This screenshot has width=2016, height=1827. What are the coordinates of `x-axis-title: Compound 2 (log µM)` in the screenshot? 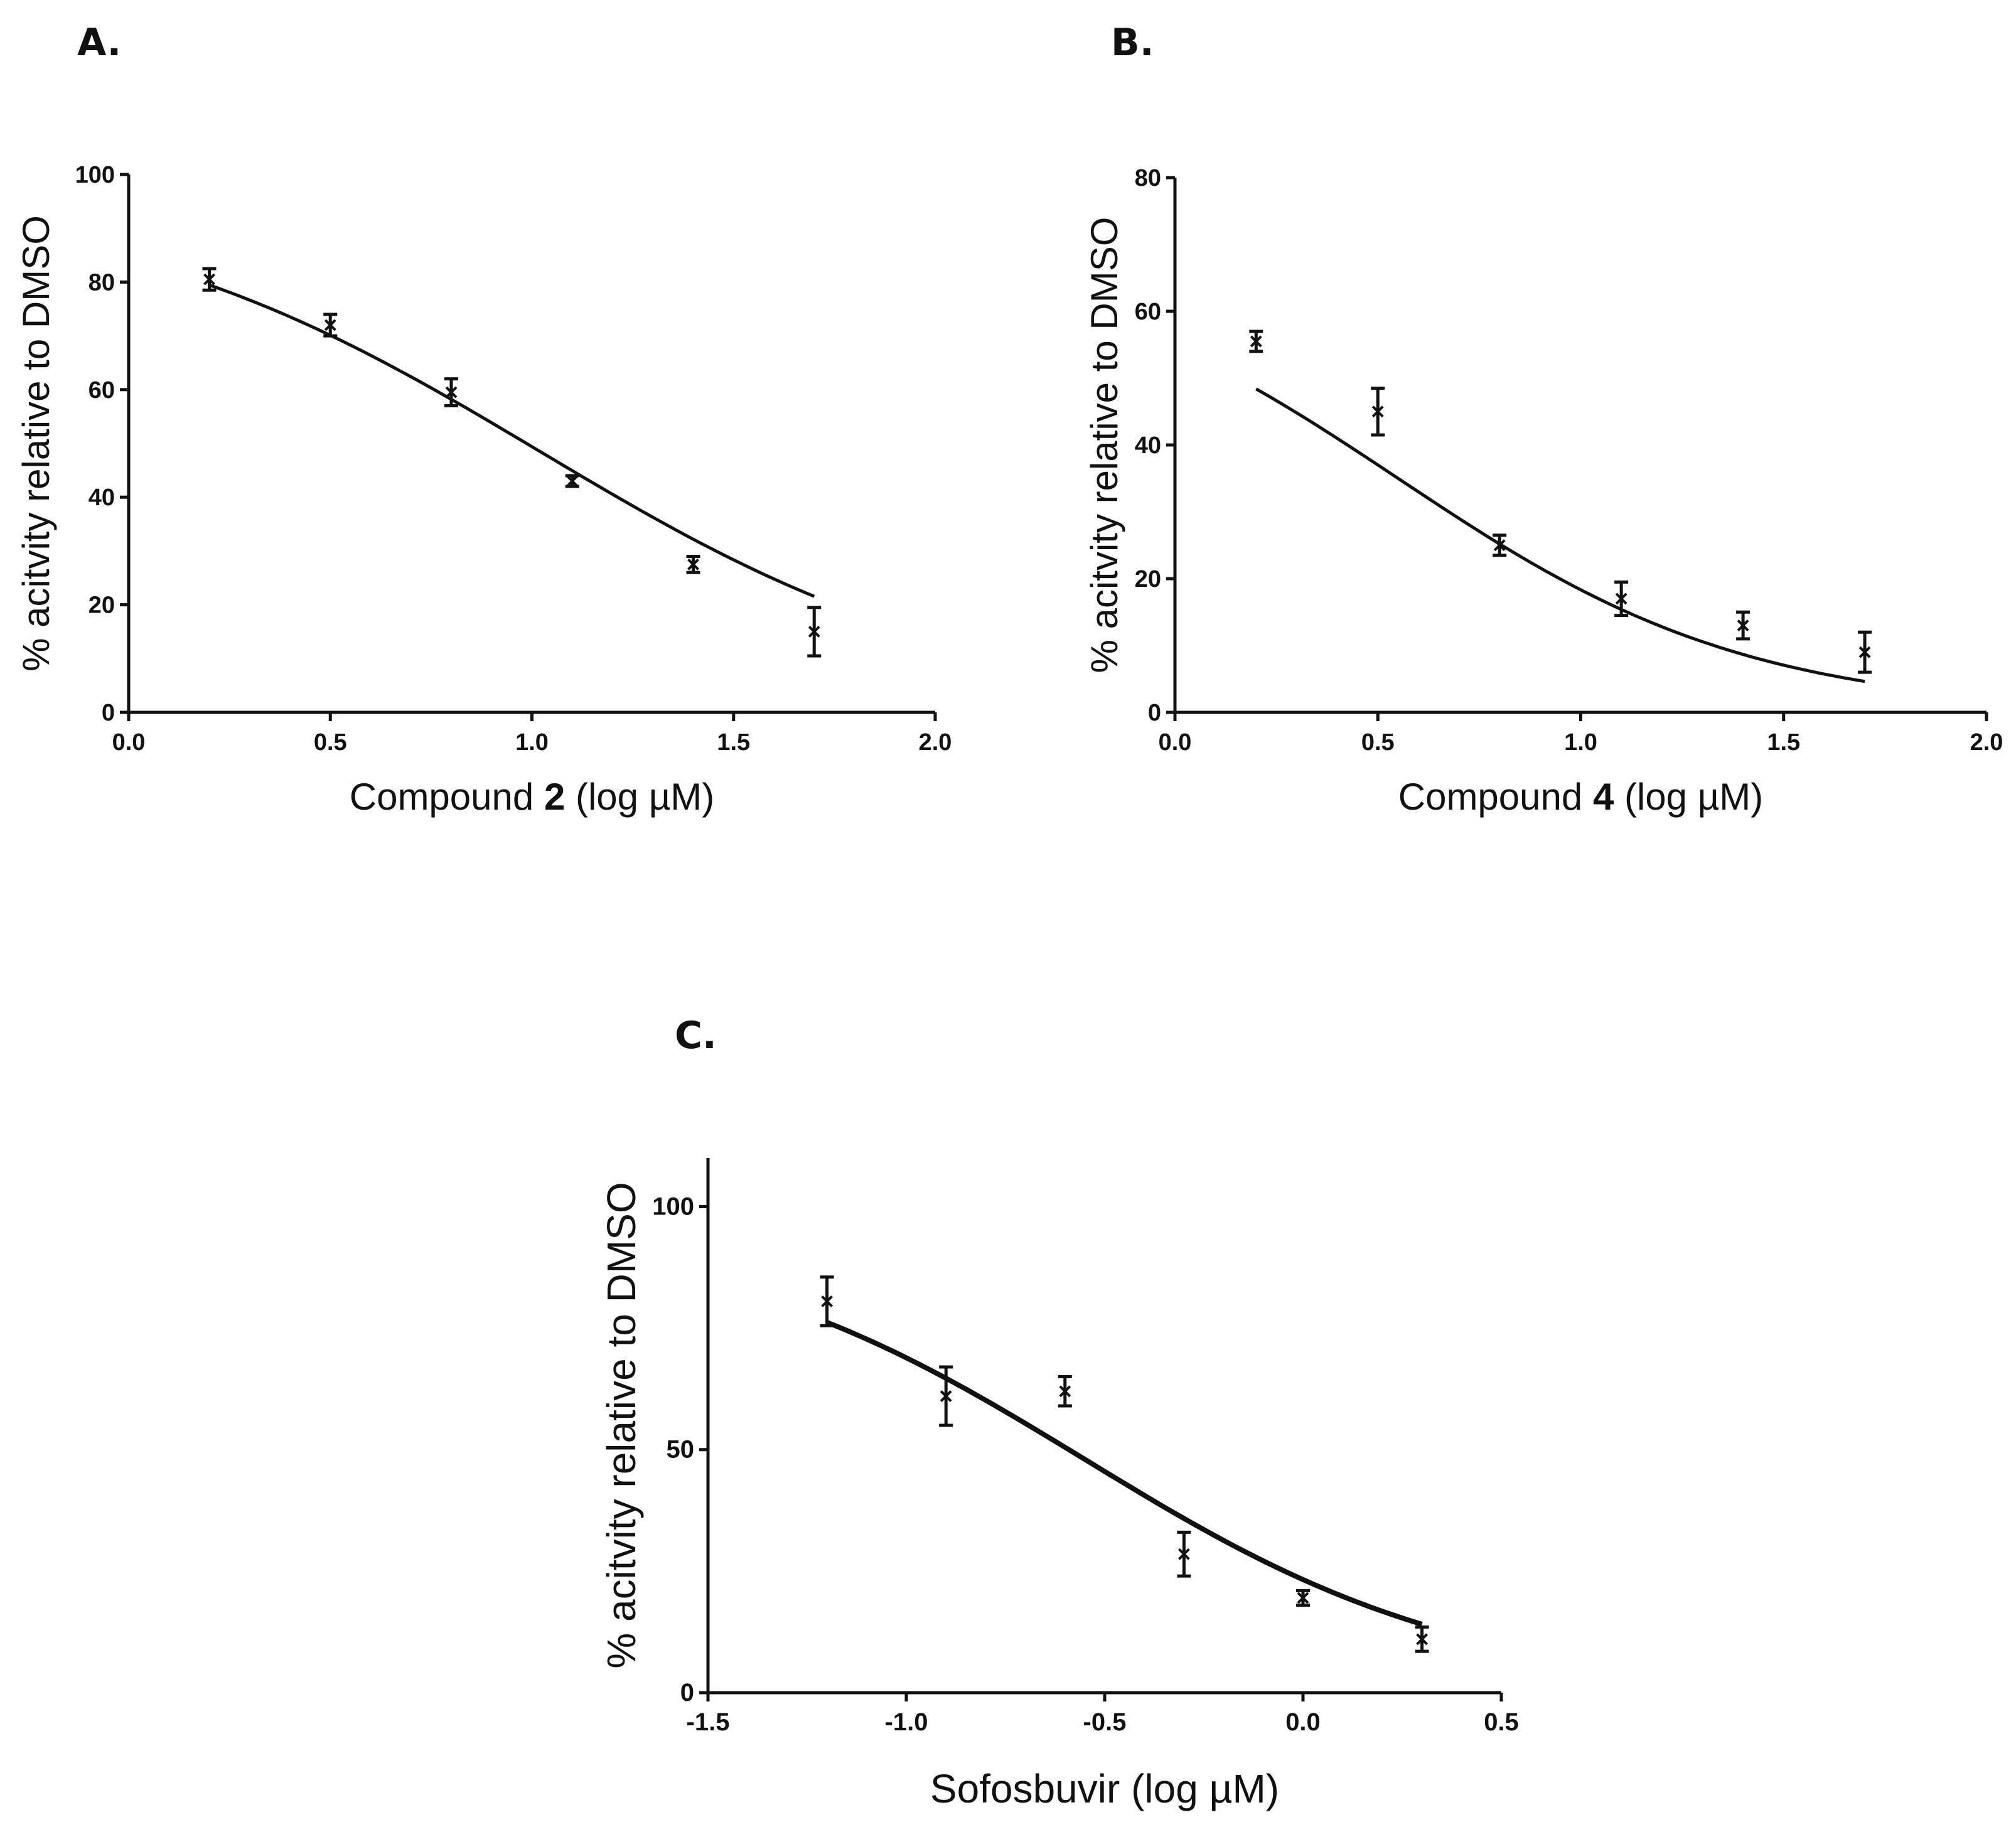 It's located at (532, 797).